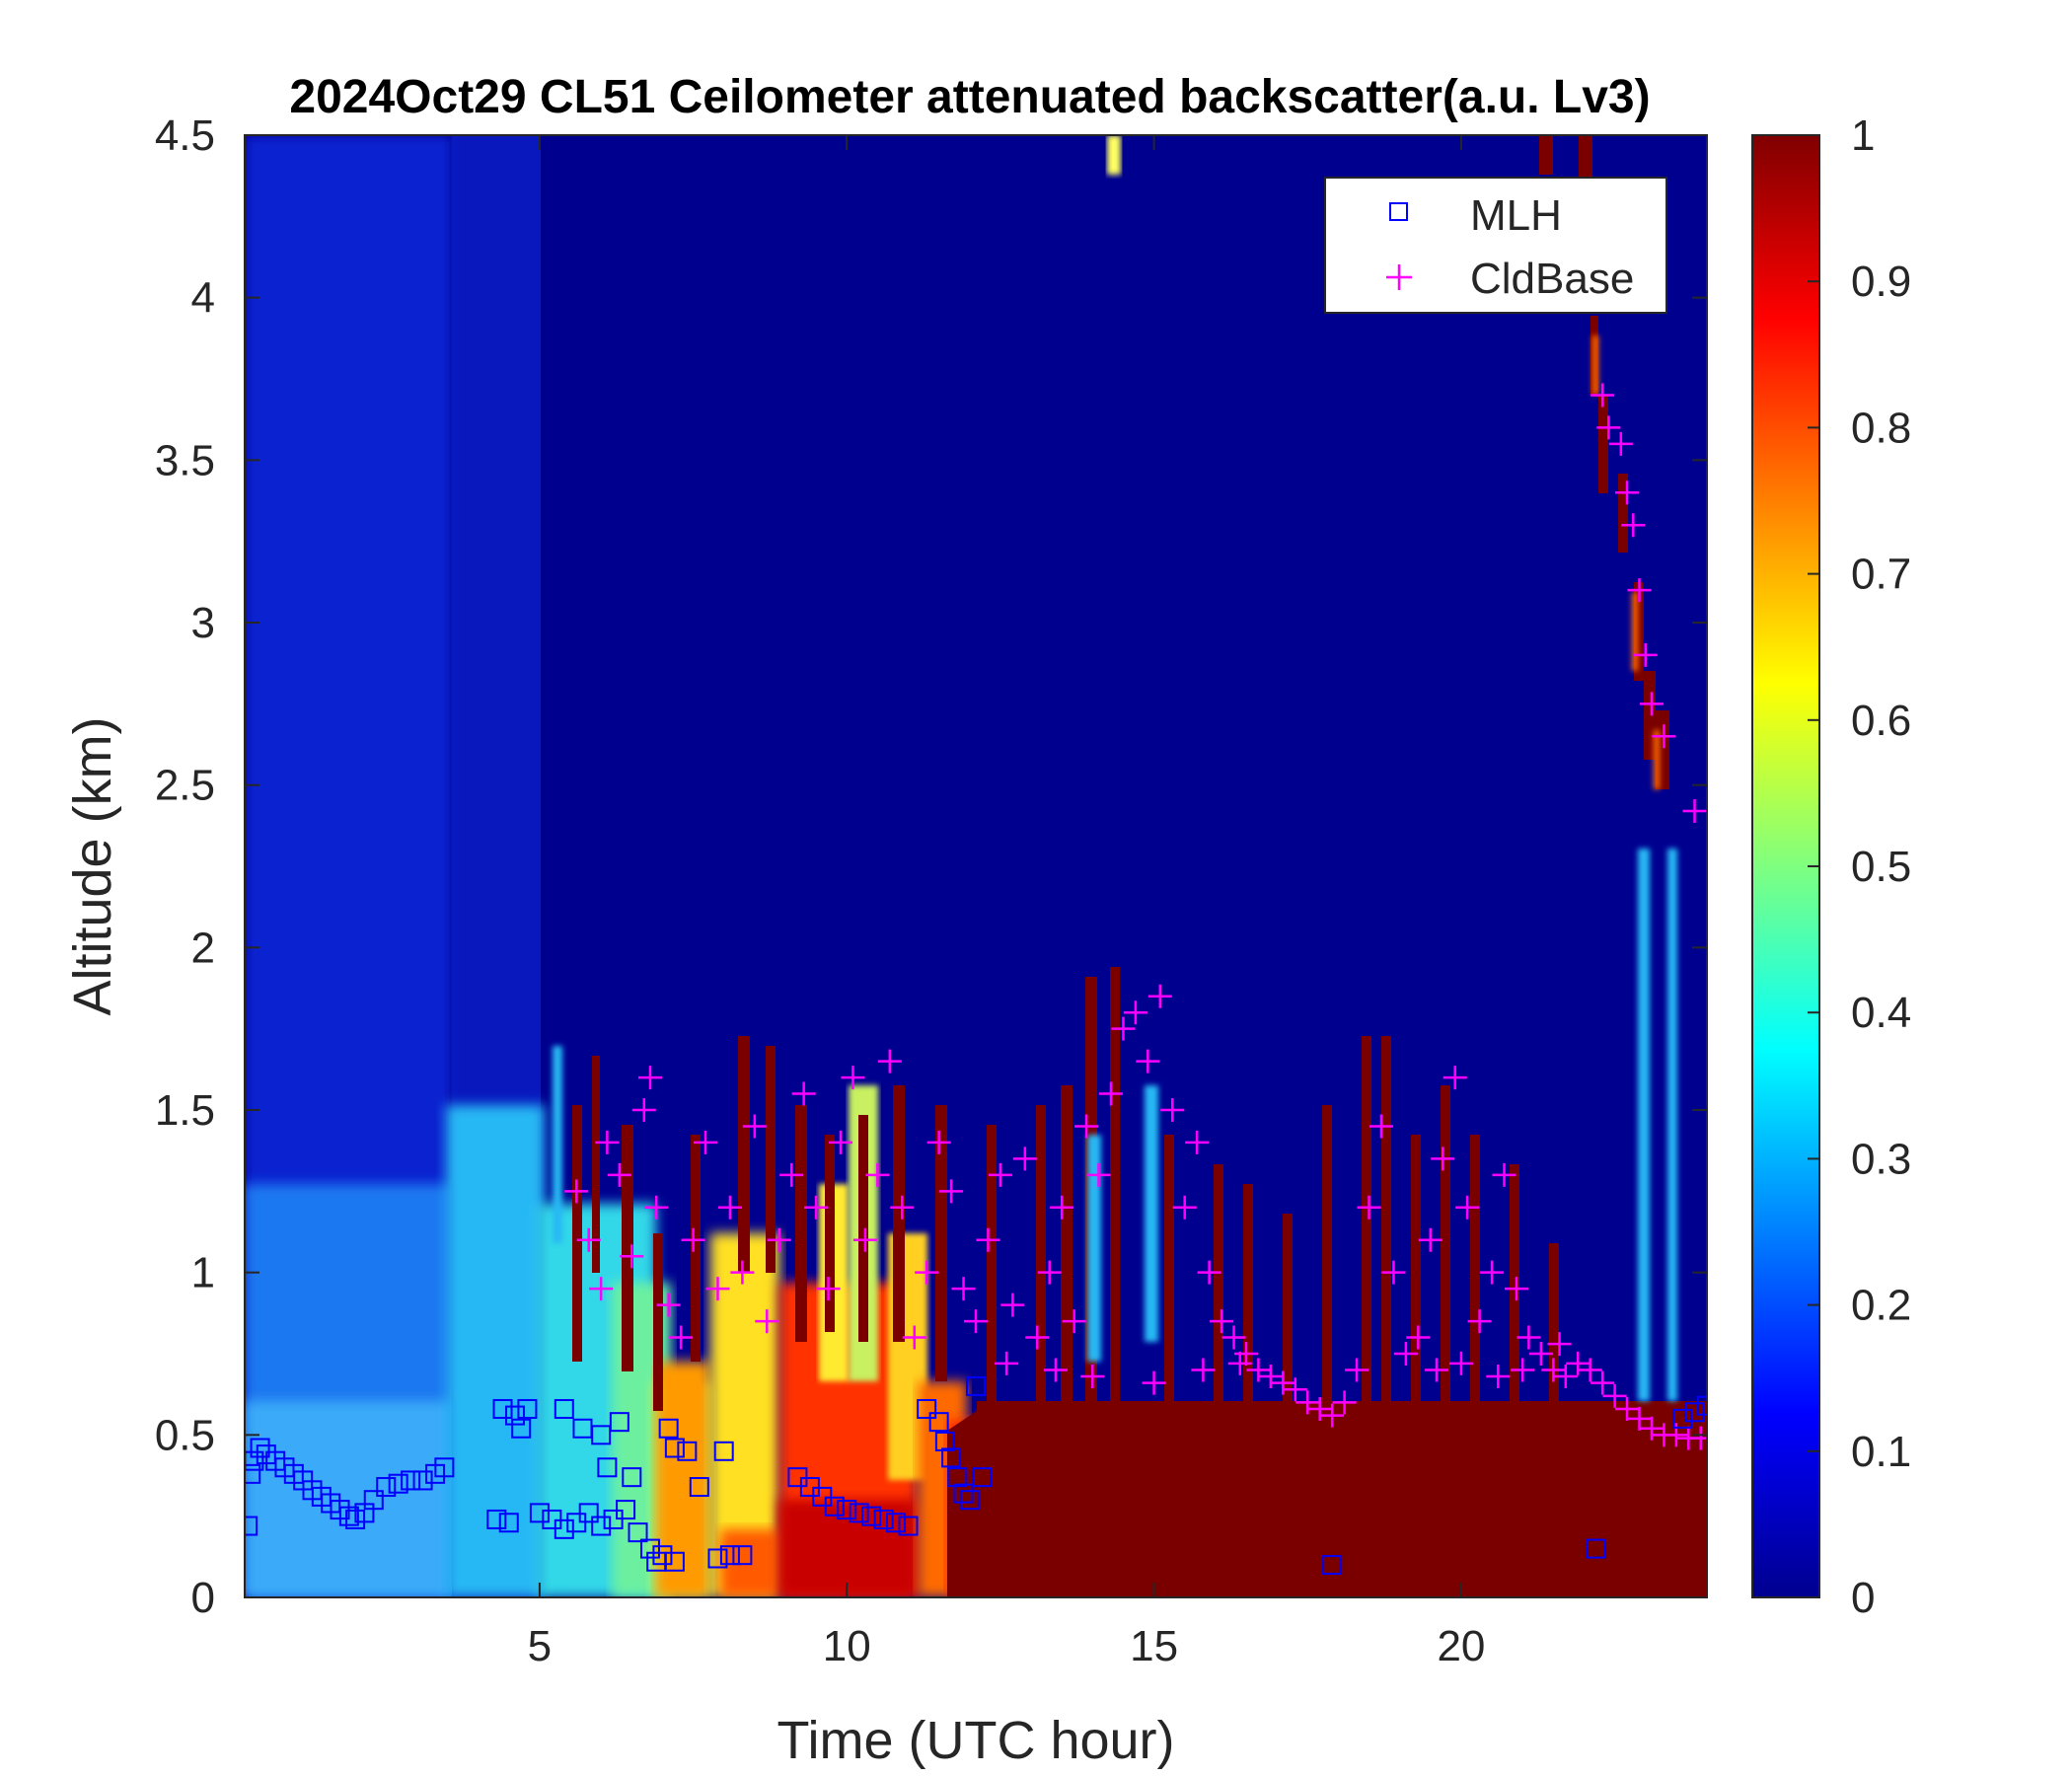 The width and height of the screenshot is (2072, 1776). Describe the element at coordinates (976, 1476) in the screenshot. I see `mlh-markers` at that location.